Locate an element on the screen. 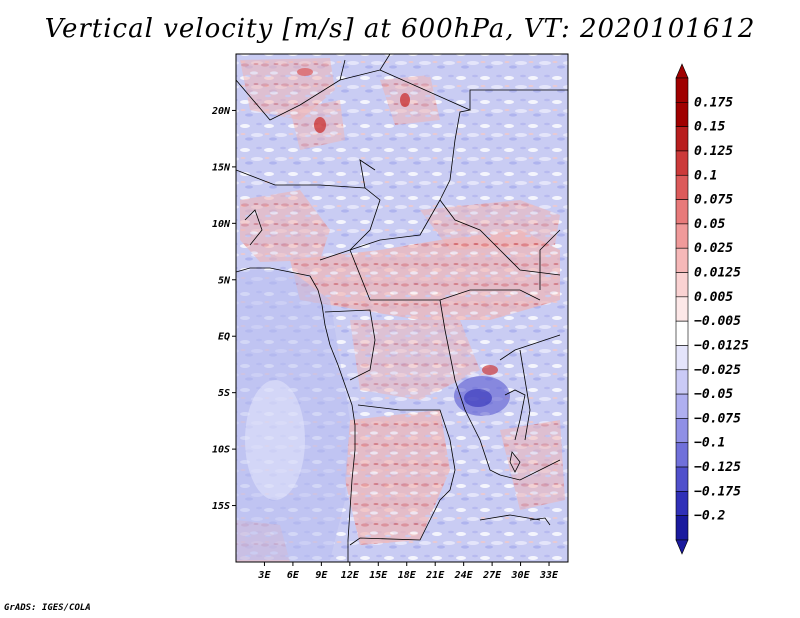 This screenshot has height=618, width=800. lat-tick-label: 20N is located at coordinates (221, 111).